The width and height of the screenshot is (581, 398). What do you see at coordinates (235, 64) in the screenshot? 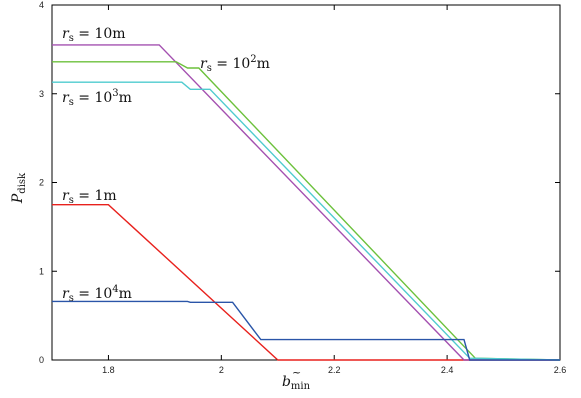
I see `series-label-3: rs = 102m` at bounding box center [235, 64].